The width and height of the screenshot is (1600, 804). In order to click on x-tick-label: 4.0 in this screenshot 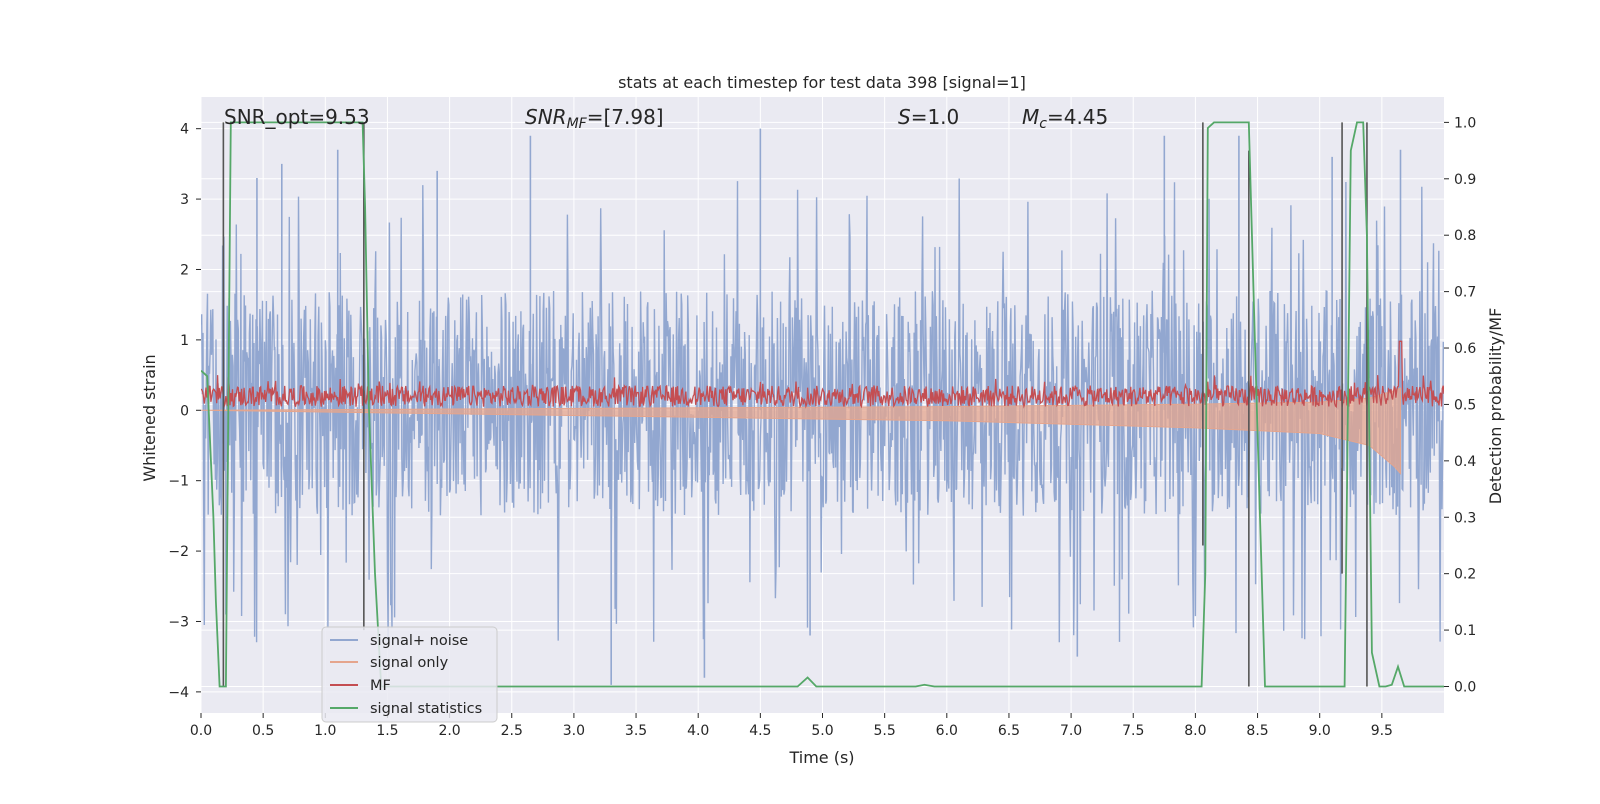, I will do `click(698, 731)`.